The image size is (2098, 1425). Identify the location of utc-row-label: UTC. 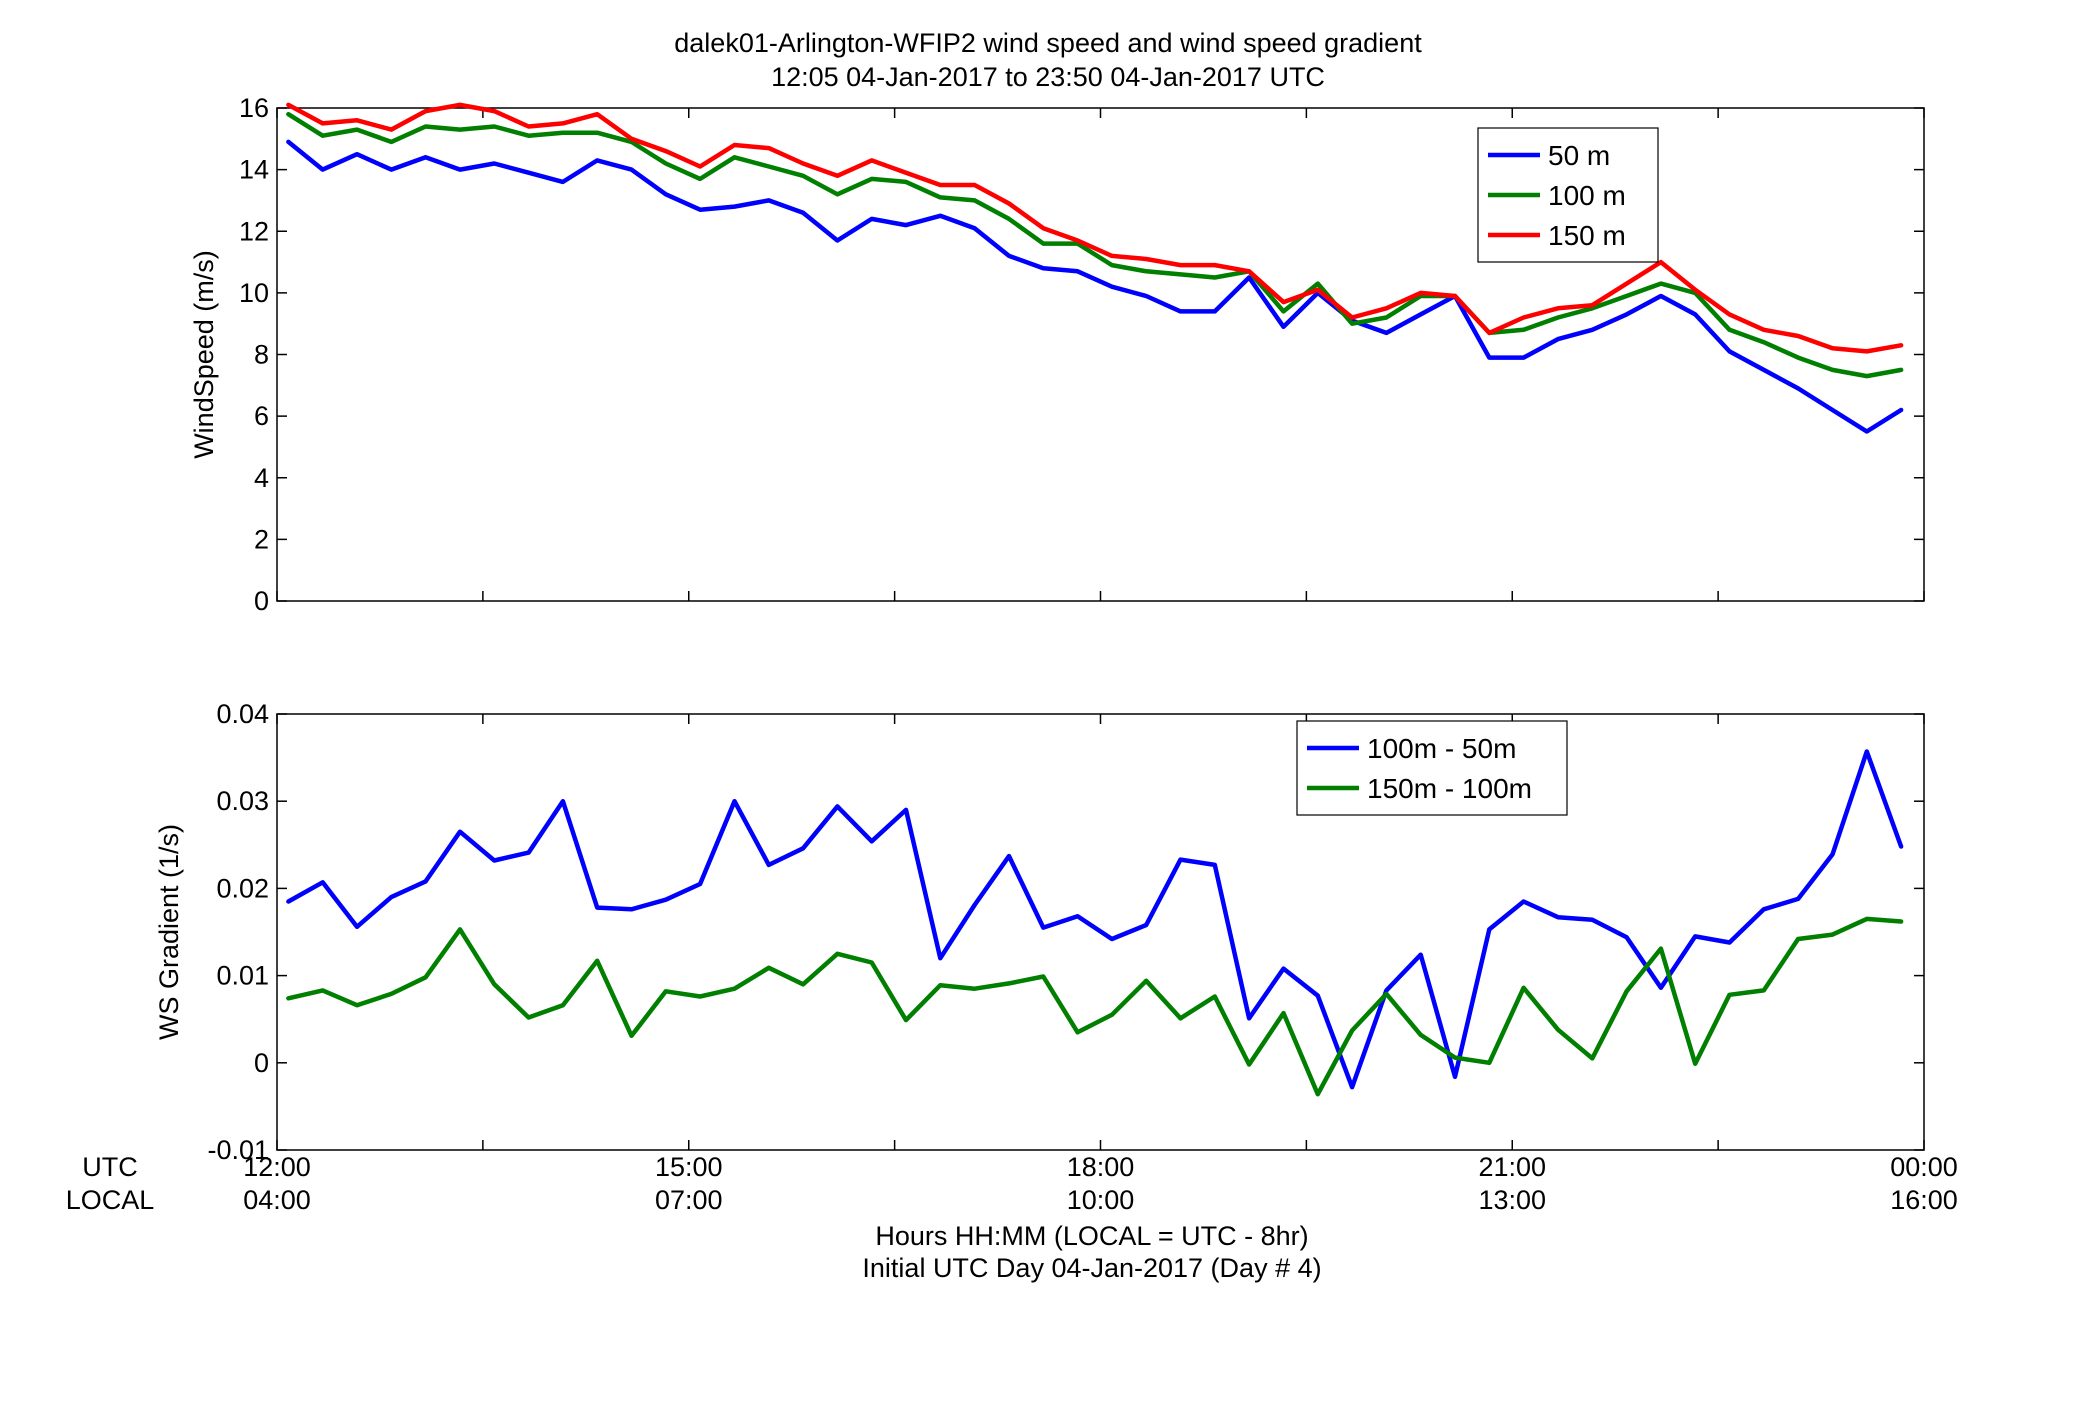
(110, 1167).